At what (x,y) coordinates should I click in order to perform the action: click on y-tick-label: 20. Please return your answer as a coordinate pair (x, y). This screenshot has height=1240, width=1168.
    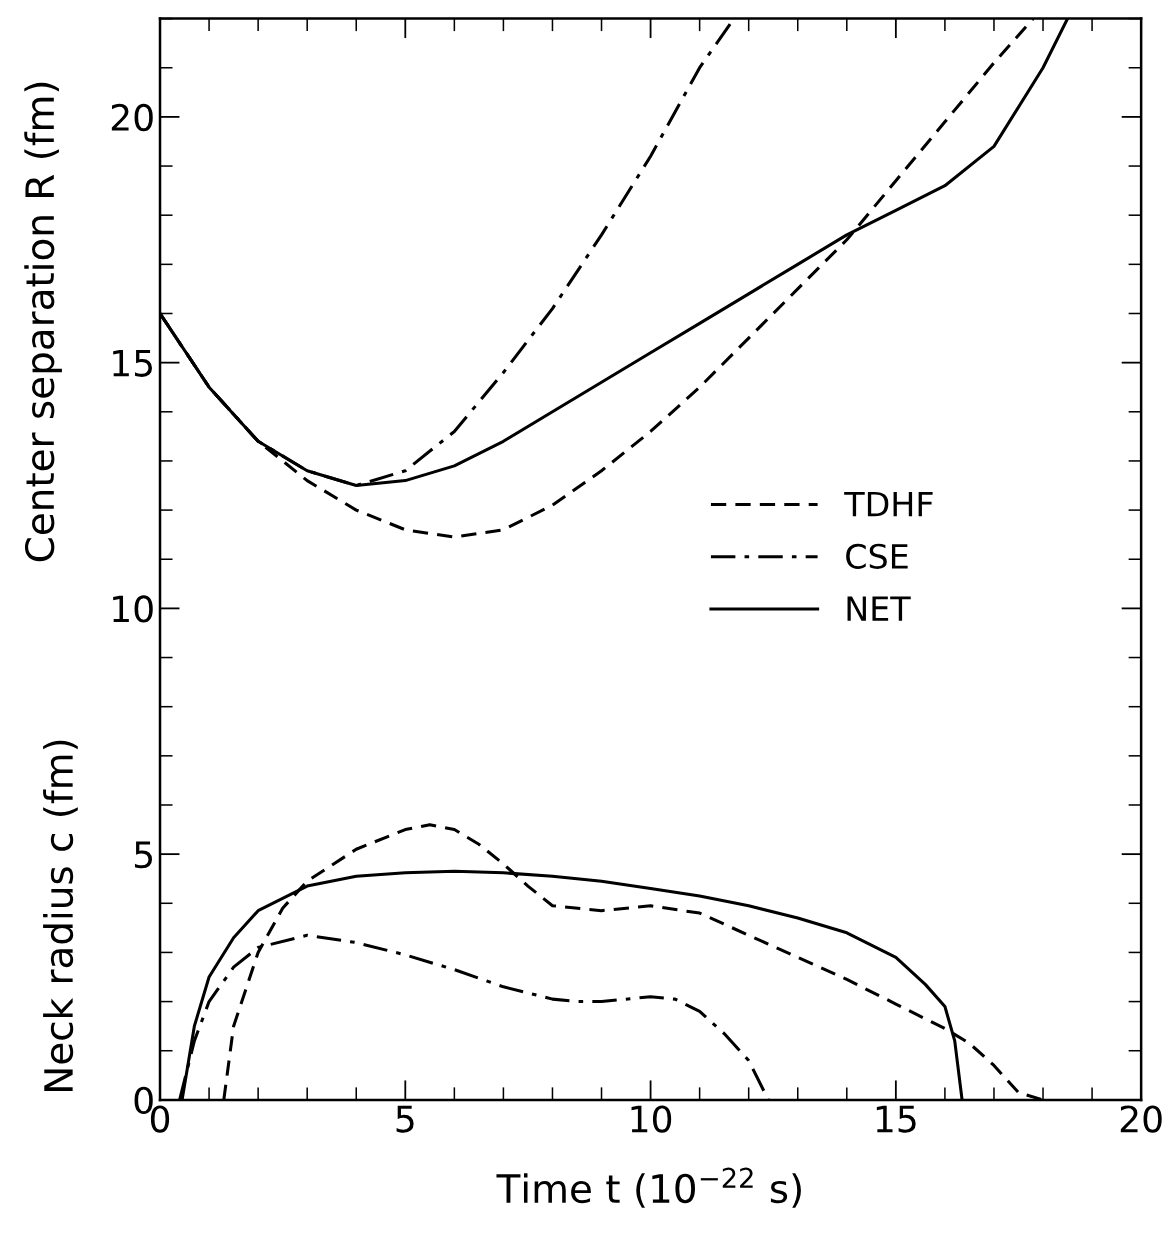
    Looking at the image, I should click on (132, 117).